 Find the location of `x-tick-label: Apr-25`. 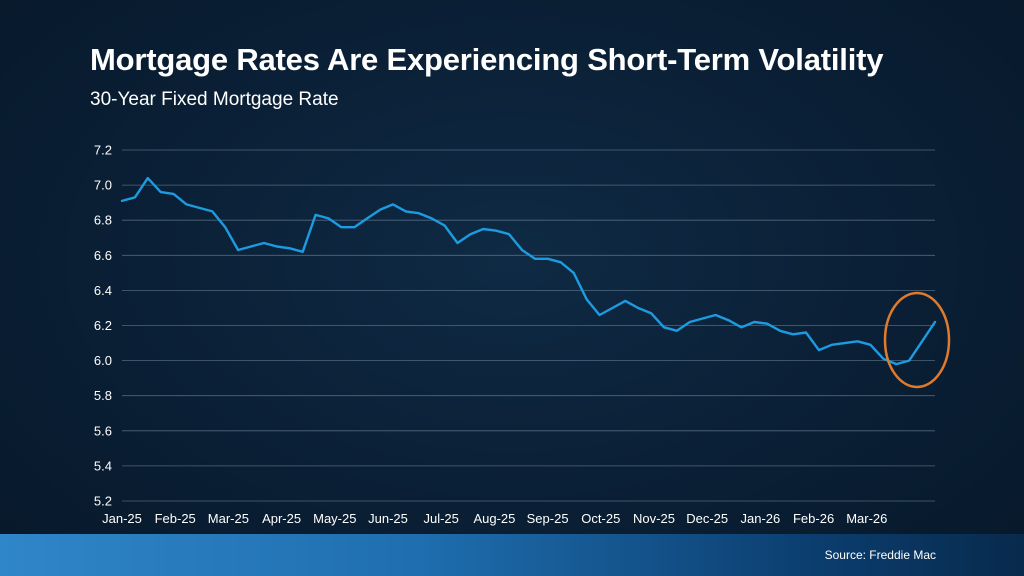

x-tick-label: Apr-25 is located at coordinates (281, 518).